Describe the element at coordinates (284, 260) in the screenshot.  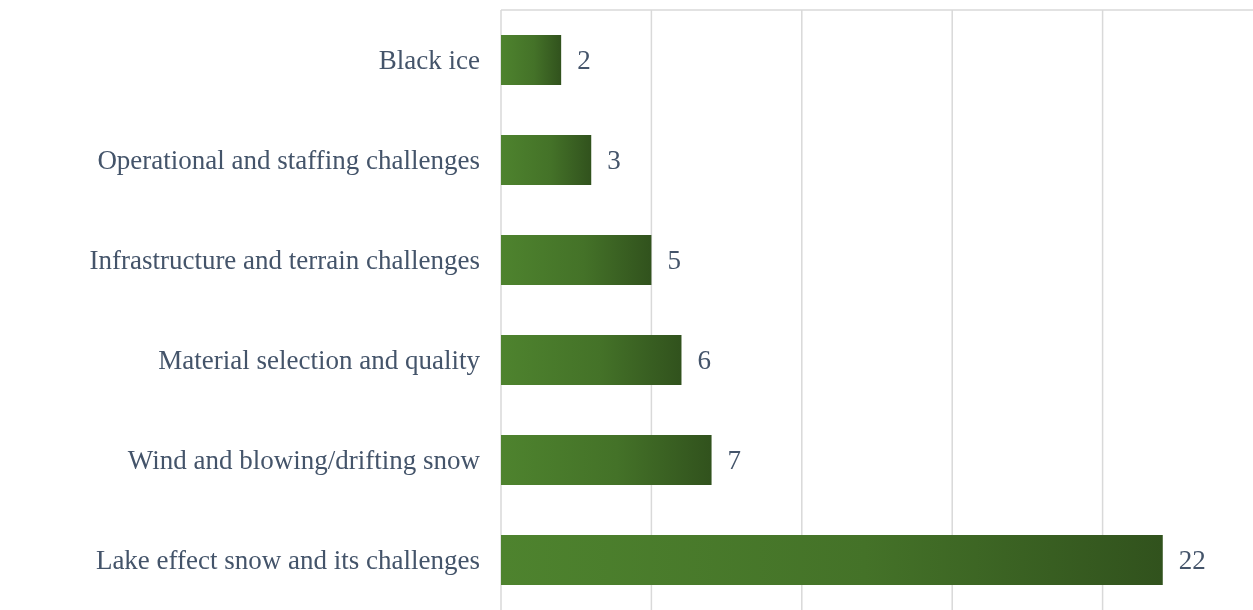
I see `y-tick-label: Infrastructure and terrain challenges` at that location.